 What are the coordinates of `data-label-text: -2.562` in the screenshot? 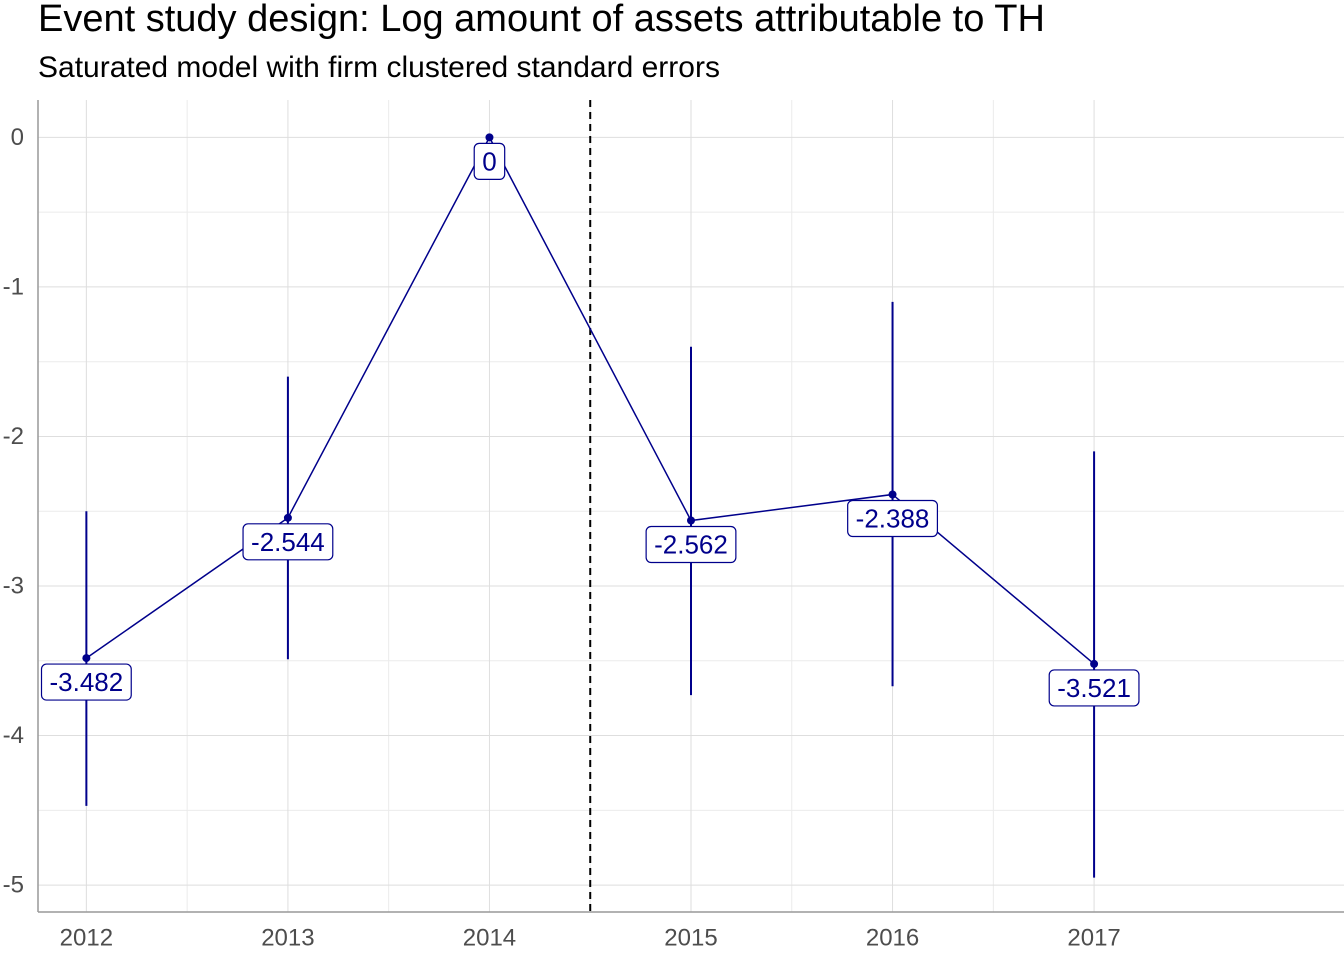 It's located at (691, 545).